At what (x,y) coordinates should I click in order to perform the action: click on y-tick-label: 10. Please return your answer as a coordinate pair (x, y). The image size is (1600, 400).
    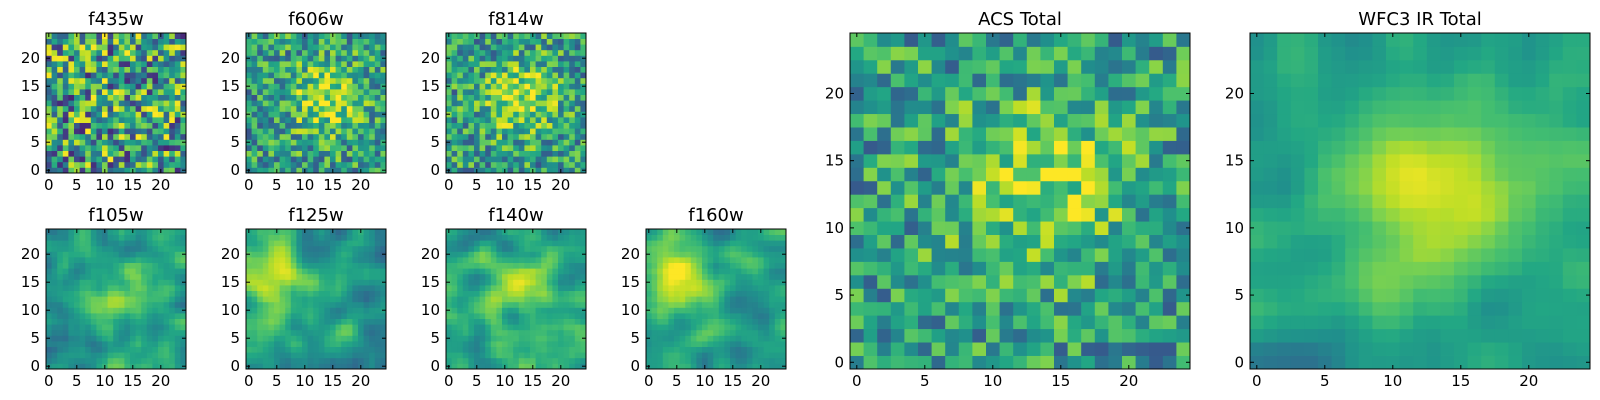
    Looking at the image, I should click on (430, 114).